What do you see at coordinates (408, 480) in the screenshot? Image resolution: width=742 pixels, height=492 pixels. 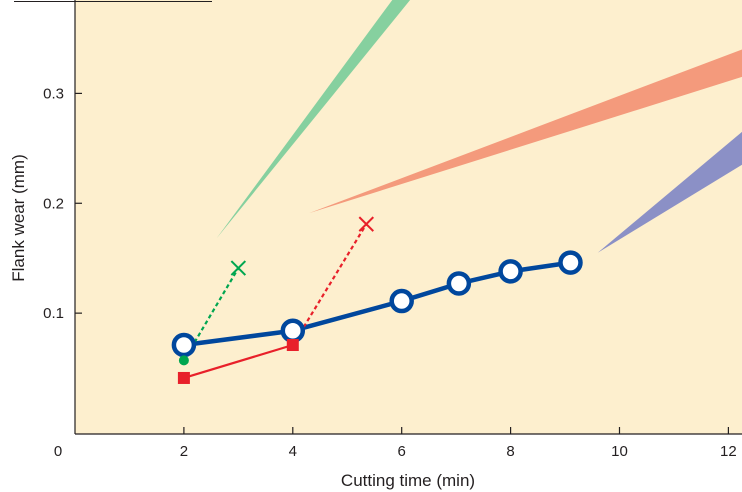 I see `x-axis-title: Cutting time (min)` at bounding box center [408, 480].